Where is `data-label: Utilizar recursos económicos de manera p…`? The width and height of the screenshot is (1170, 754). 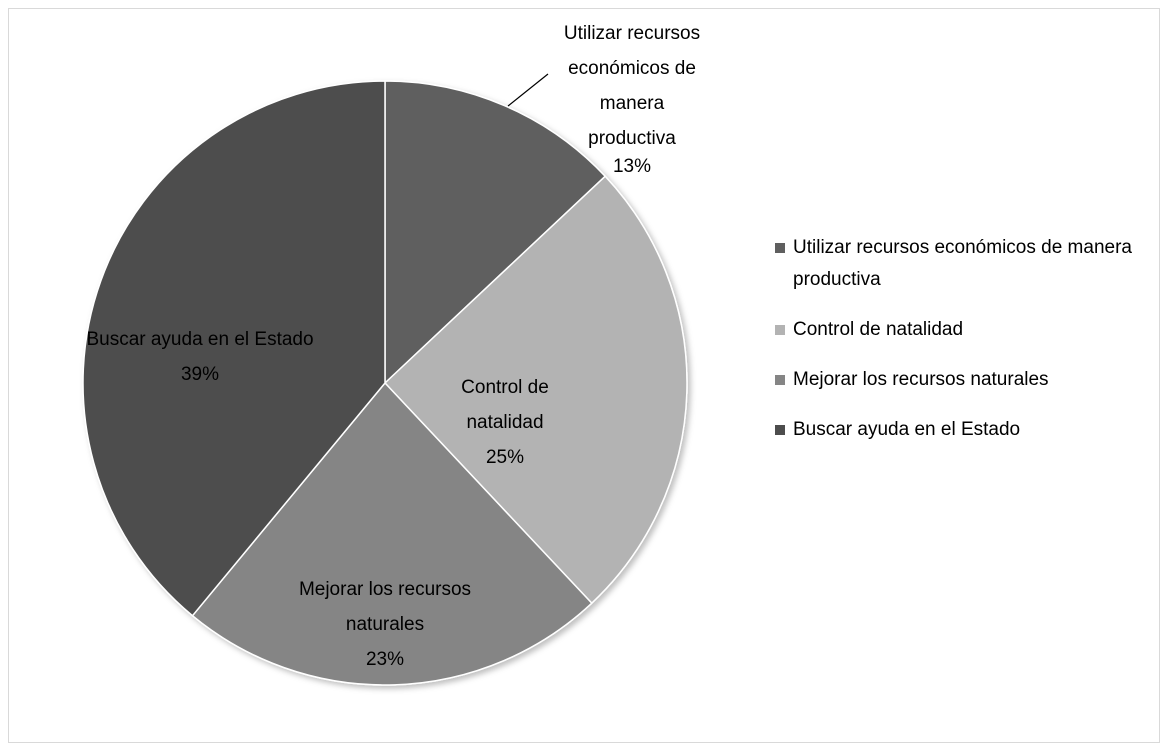 data-label: Utilizar recursos económicos de manera p… is located at coordinates (632, 97).